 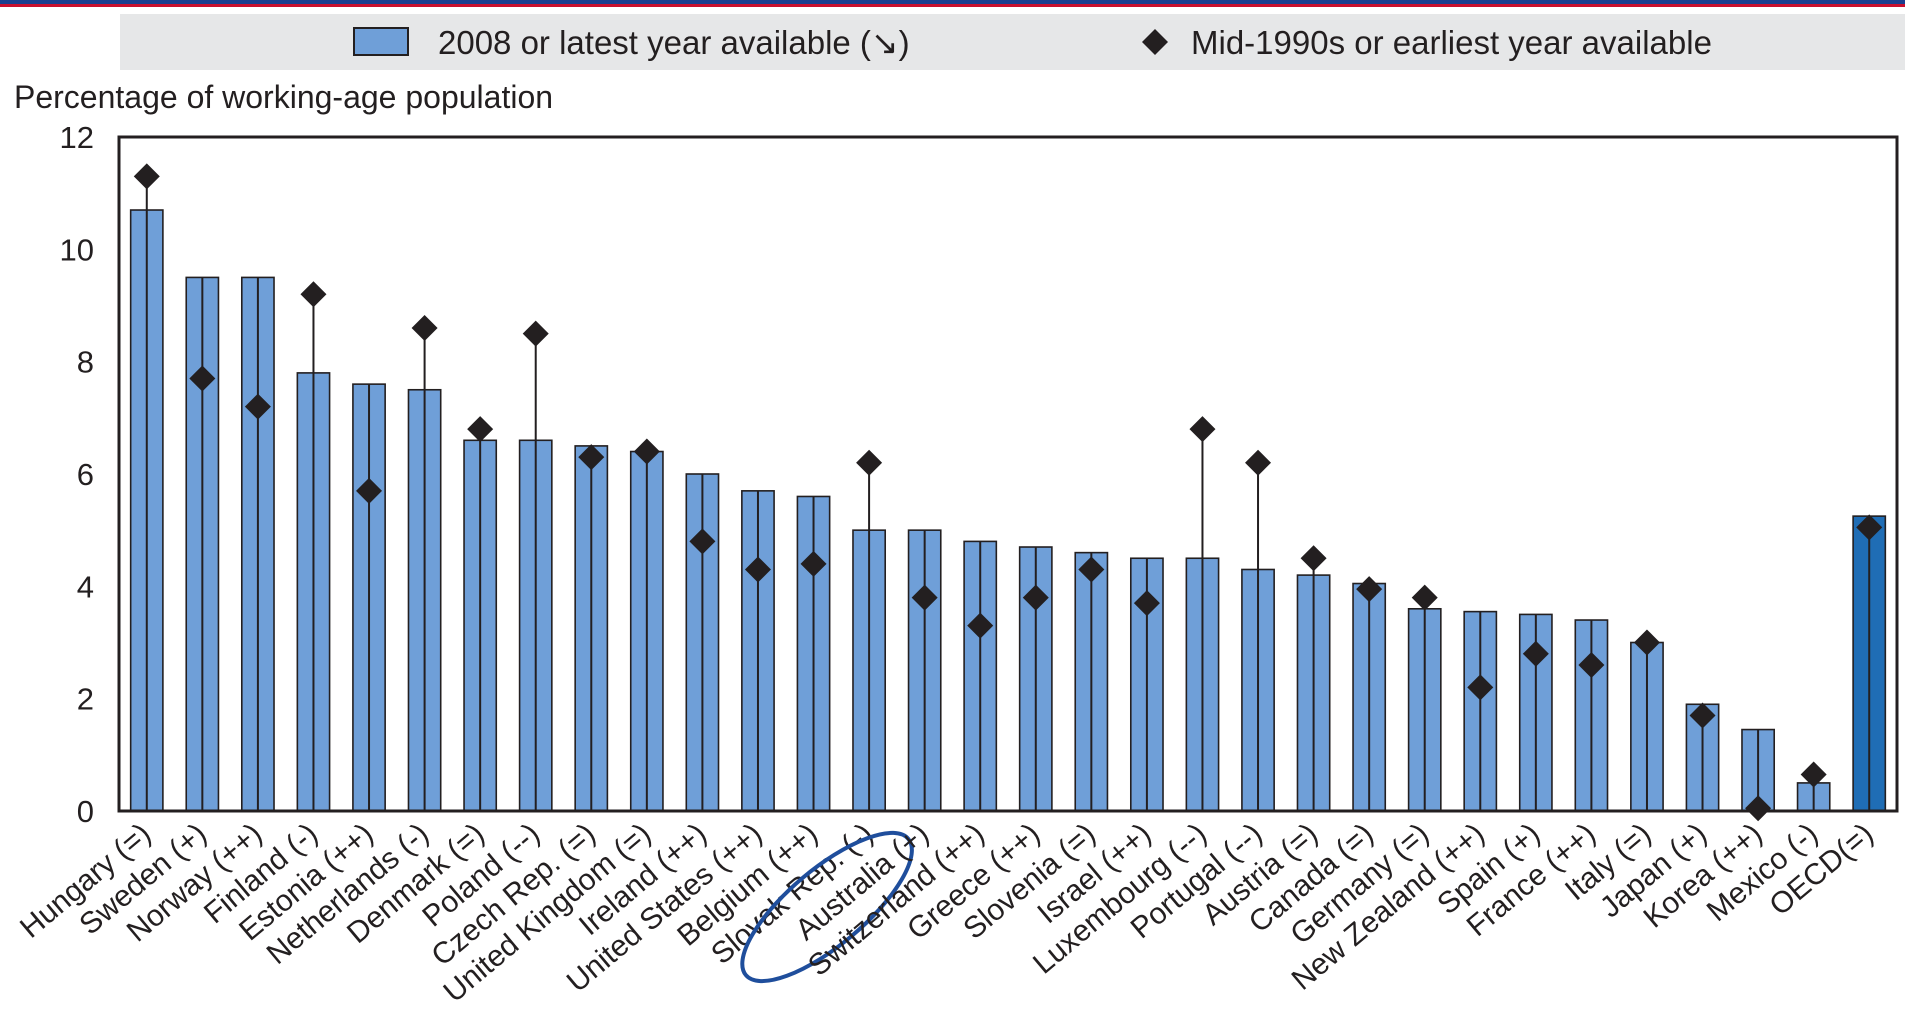 What do you see at coordinates (827, 907) in the screenshot?
I see `highlight-circle` at bounding box center [827, 907].